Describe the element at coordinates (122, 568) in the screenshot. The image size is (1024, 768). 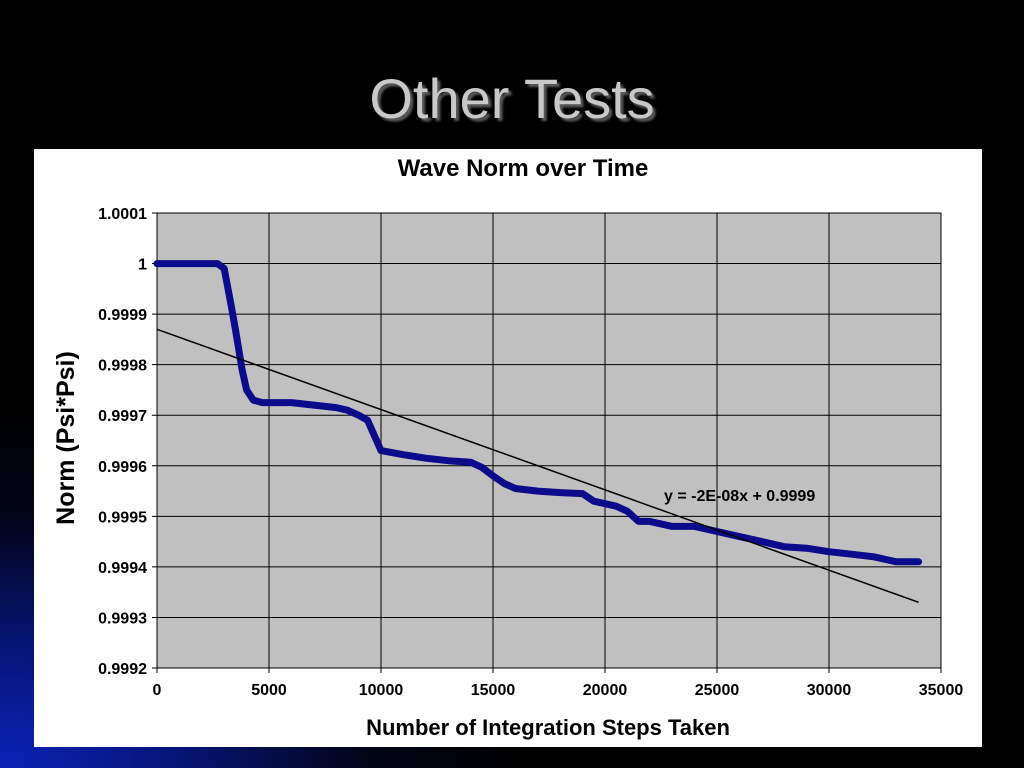
I see `y-tick-label: 0.9994` at that location.